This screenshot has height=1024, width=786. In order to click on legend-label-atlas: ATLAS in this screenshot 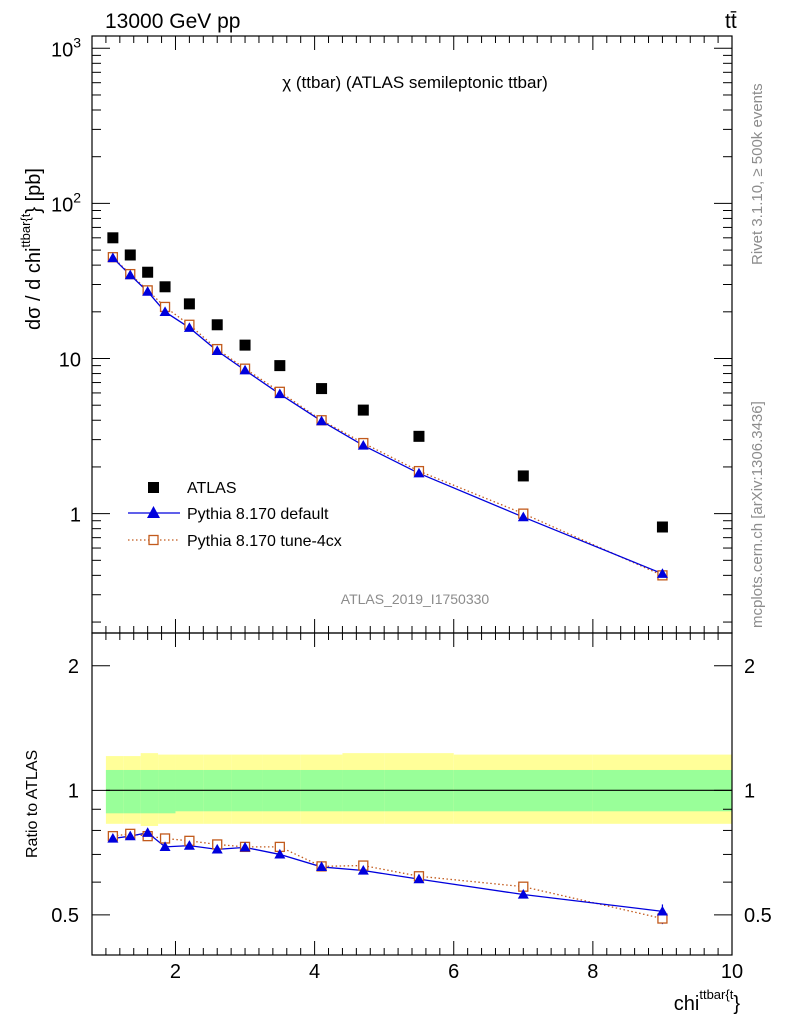, I will do `click(212, 488)`.